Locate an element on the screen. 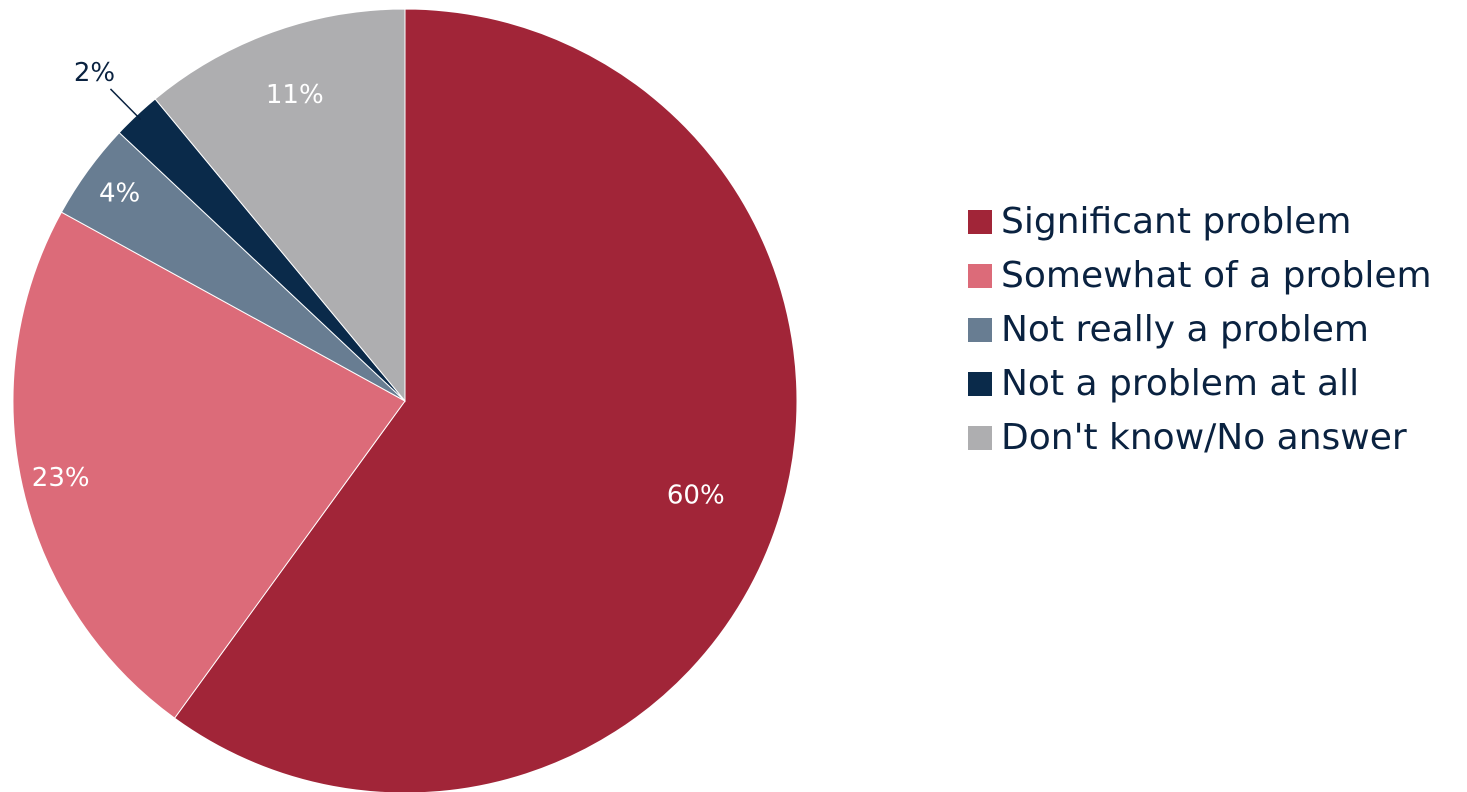 The image size is (1467, 792). leader-line-not-a-problem-at-all is located at coordinates (125, 104).